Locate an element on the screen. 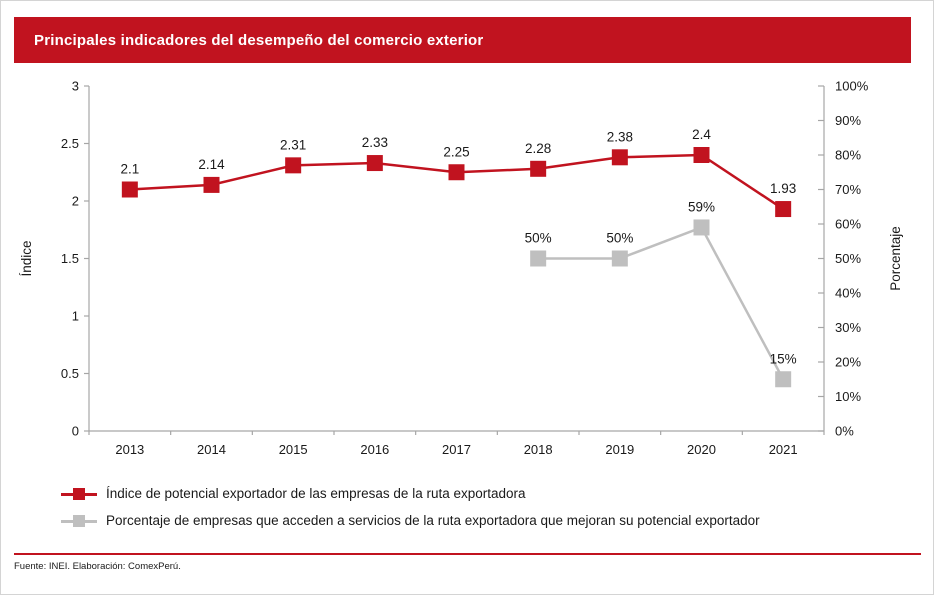  data-point-label: 2.1 is located at coordinates (129, 169).